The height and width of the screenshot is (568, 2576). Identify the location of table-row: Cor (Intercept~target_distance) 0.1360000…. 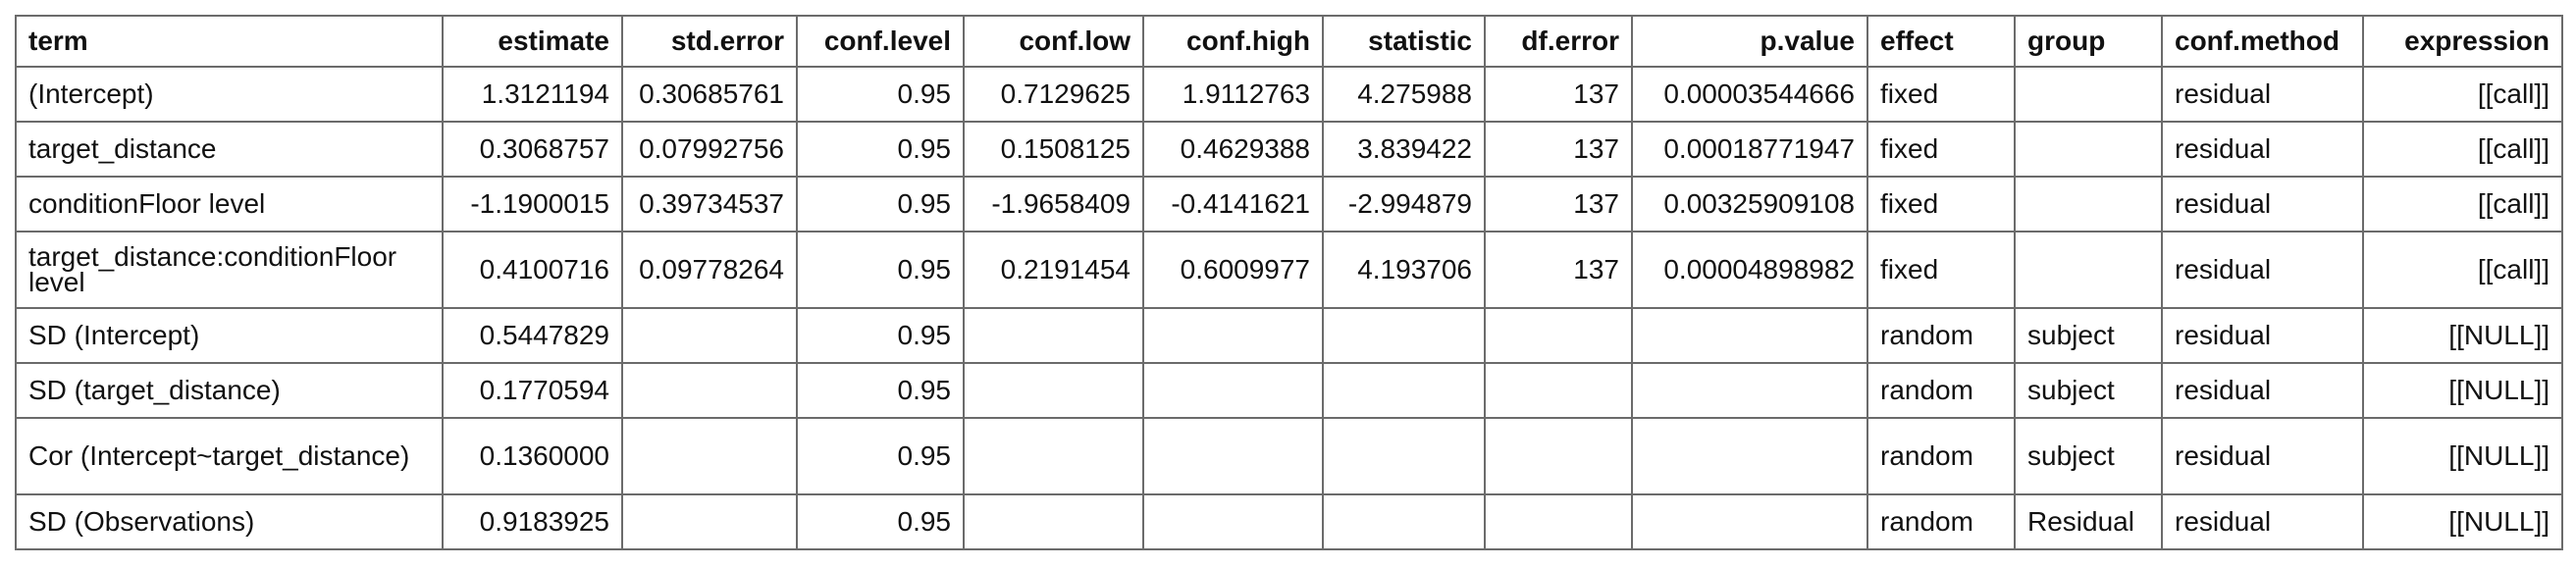
(1289, 456).